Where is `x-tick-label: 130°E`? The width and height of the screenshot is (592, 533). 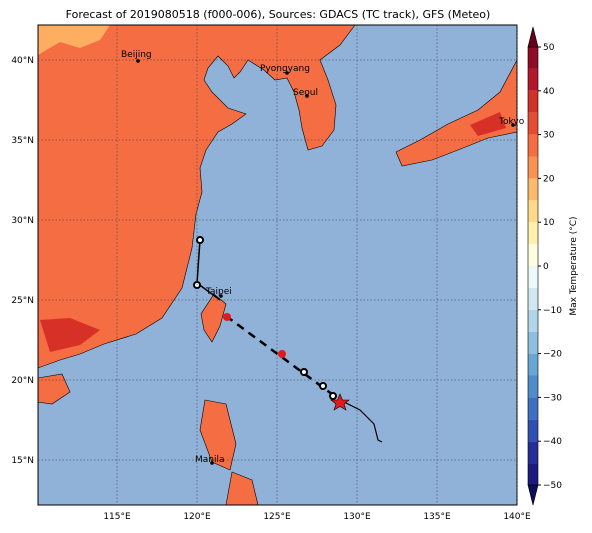
x-tick-label: 130°E is located at coordinates (357, 517).